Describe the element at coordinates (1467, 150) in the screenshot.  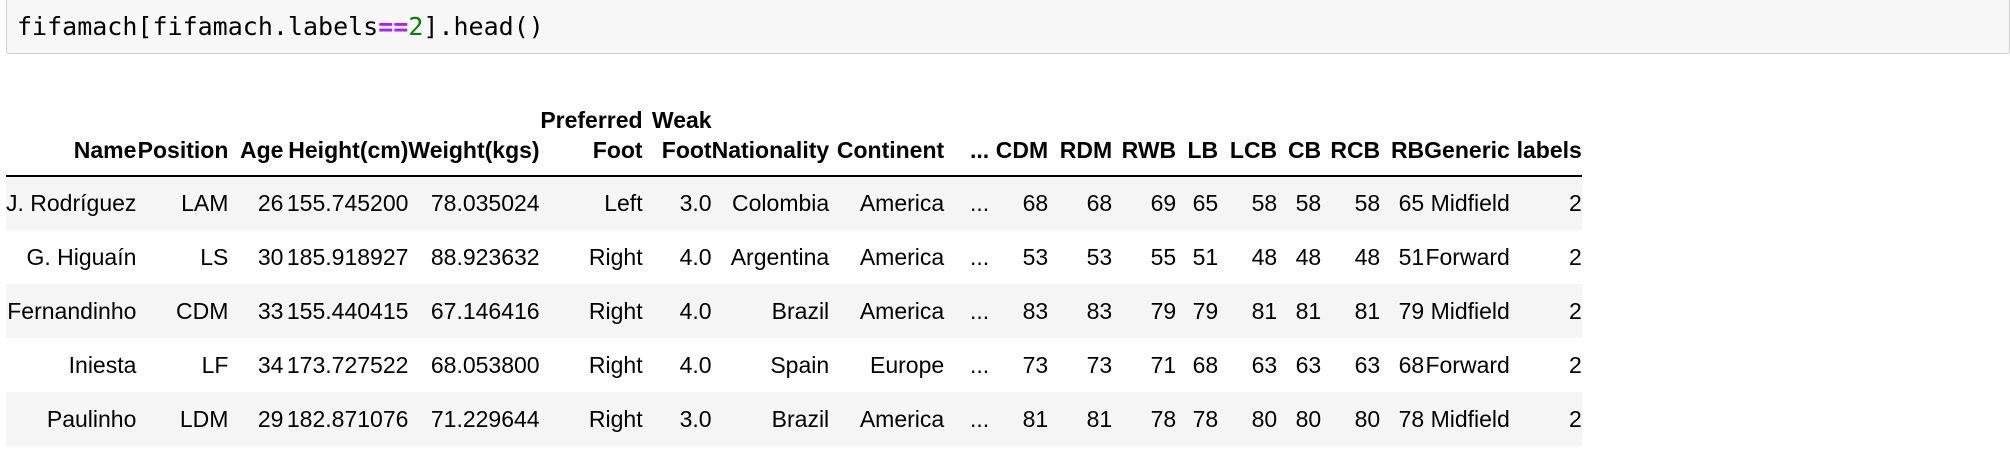
I see `column-header: Generic` at that location.